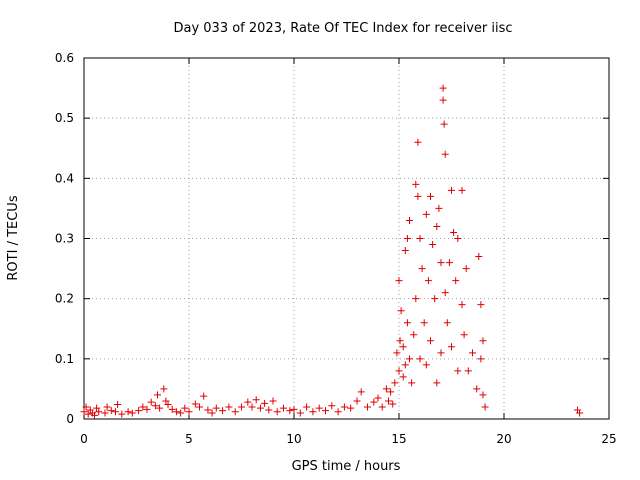 This screenshot has height=480, width=640. I want to click on x-tick-label: 5, so click(189, 439).